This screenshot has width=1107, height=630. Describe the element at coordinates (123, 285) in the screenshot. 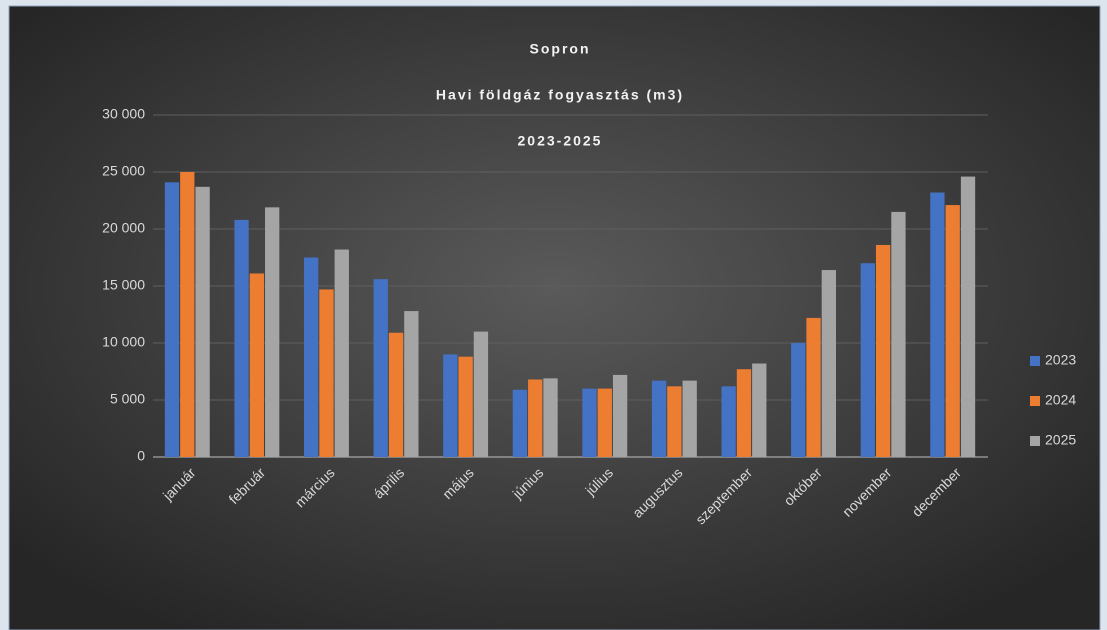

I see `y-tick-label: 15 000` at that location.